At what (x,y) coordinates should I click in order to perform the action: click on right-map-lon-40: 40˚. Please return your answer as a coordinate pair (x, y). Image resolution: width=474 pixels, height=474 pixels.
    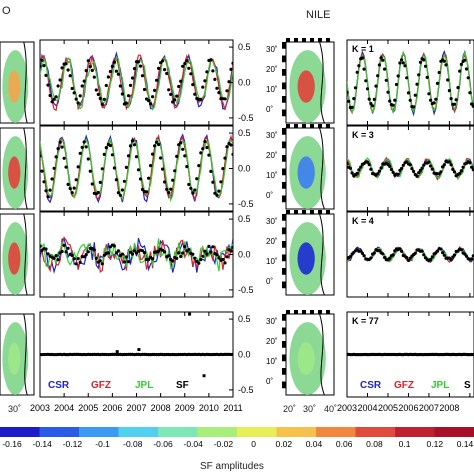
    Looking at the image, I should click on (330, 409).